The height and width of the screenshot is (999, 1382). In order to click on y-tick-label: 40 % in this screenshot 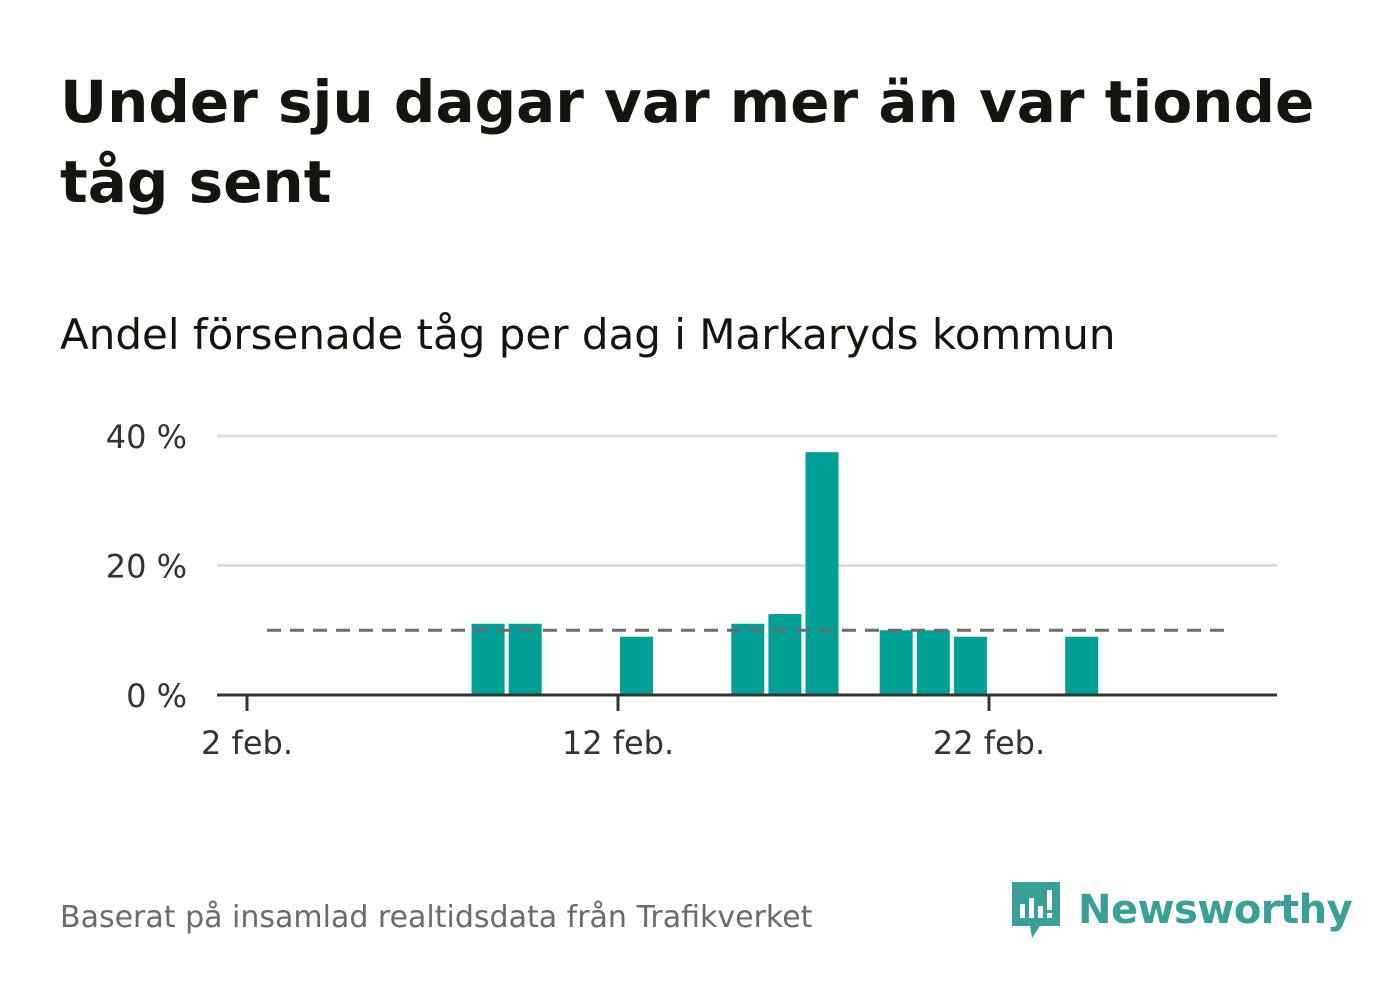, I will do `click(146, 437)`.